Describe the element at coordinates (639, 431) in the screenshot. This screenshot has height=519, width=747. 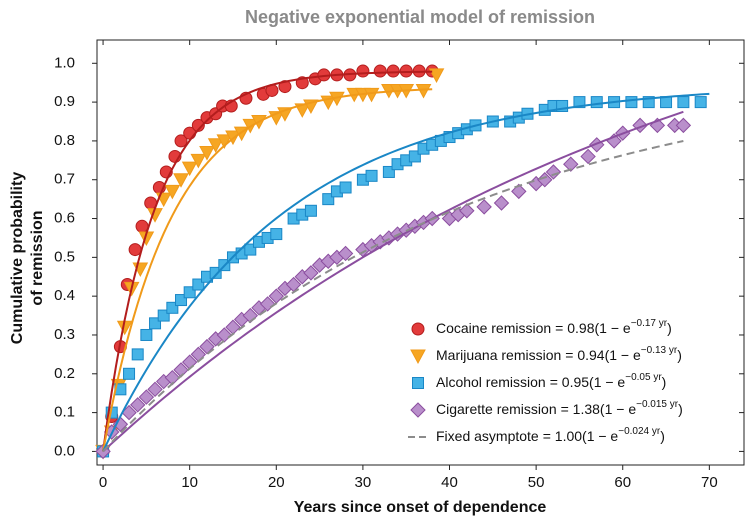
I see `legend-exponent: −0.024 yr` at that location.